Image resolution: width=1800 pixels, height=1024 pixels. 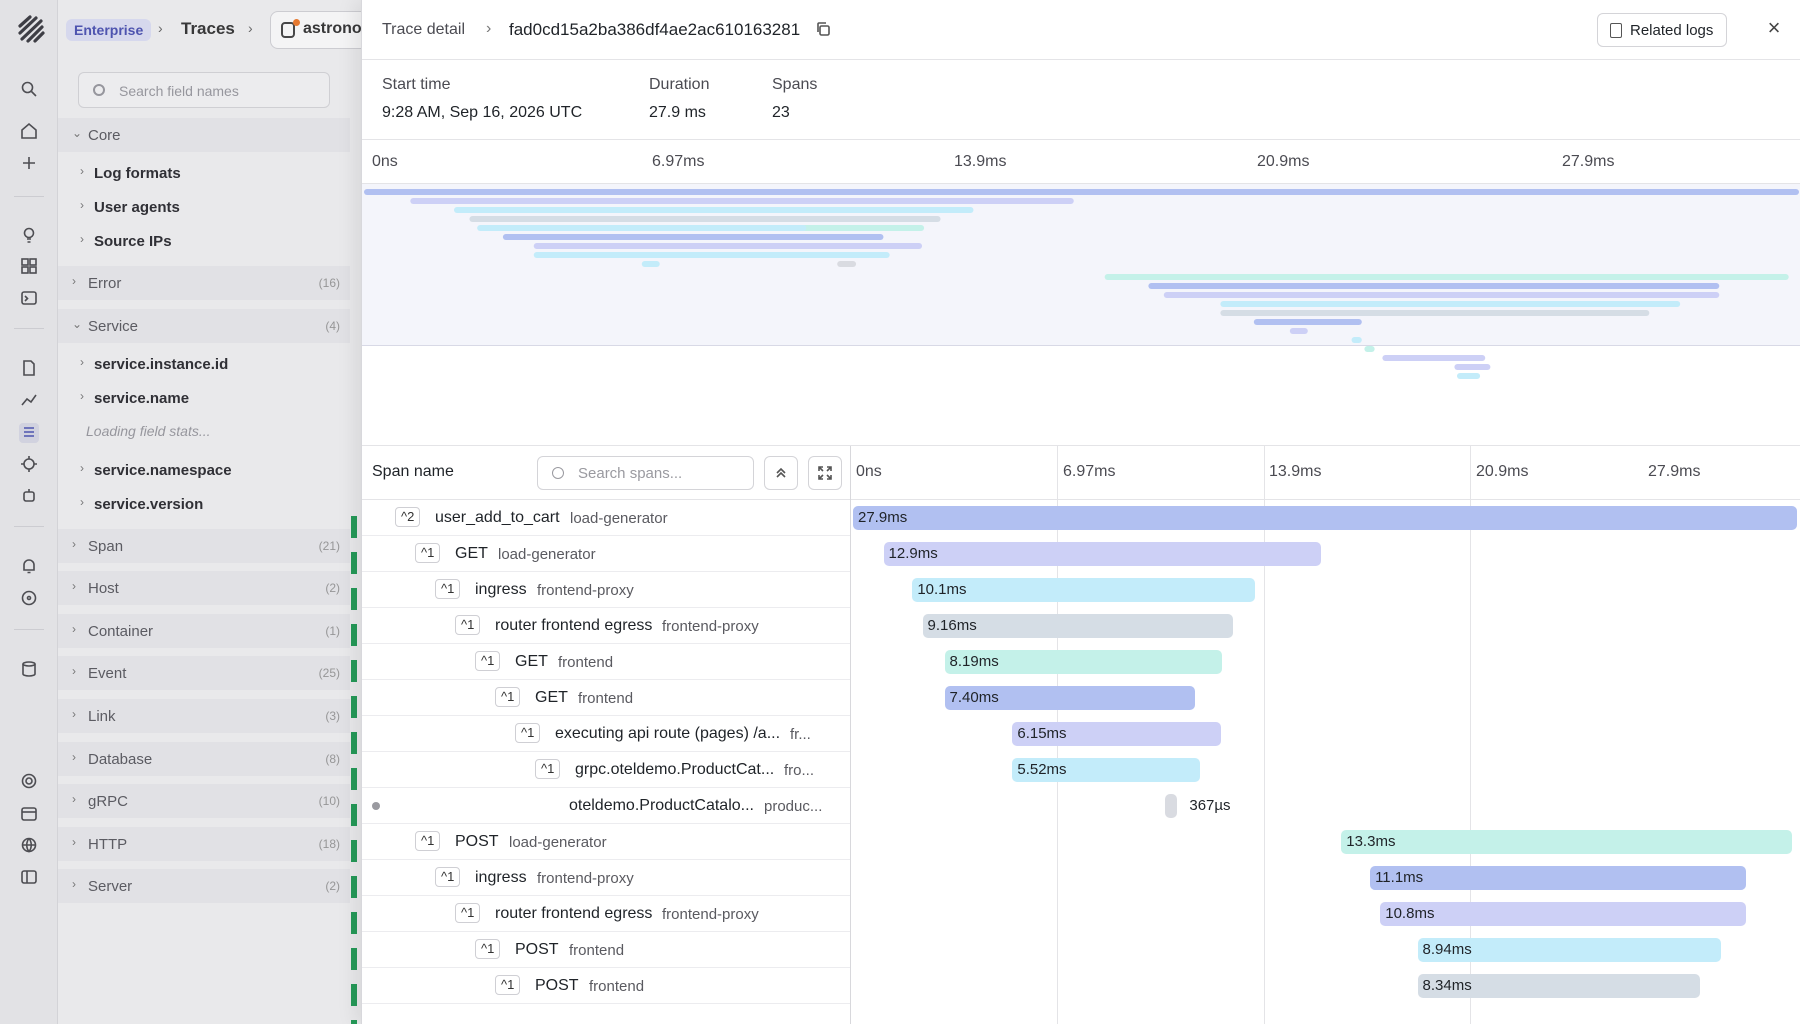 I want to click on field-group: › Container (1), so click(x=204, y=630).